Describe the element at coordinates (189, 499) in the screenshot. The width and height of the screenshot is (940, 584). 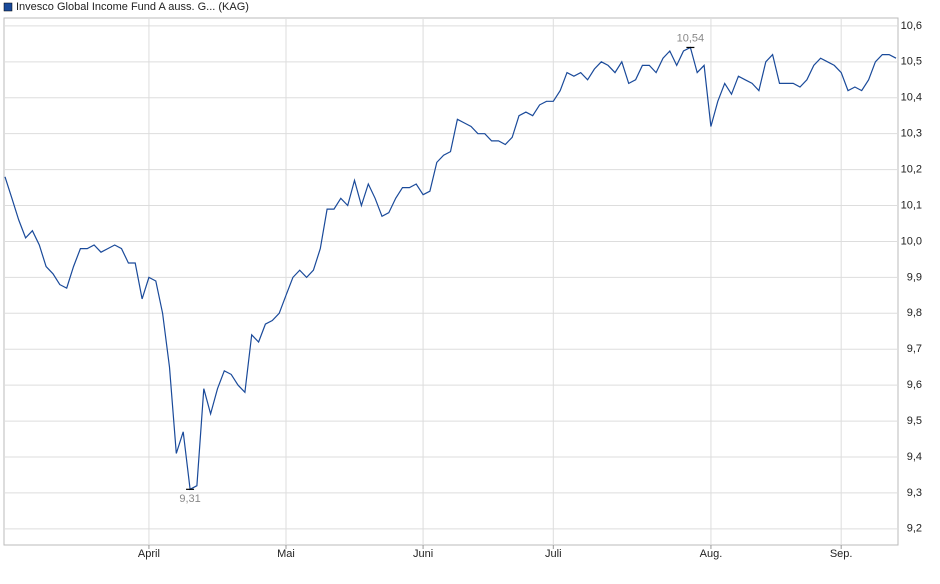
I see `value-label: 9,31` at that location.